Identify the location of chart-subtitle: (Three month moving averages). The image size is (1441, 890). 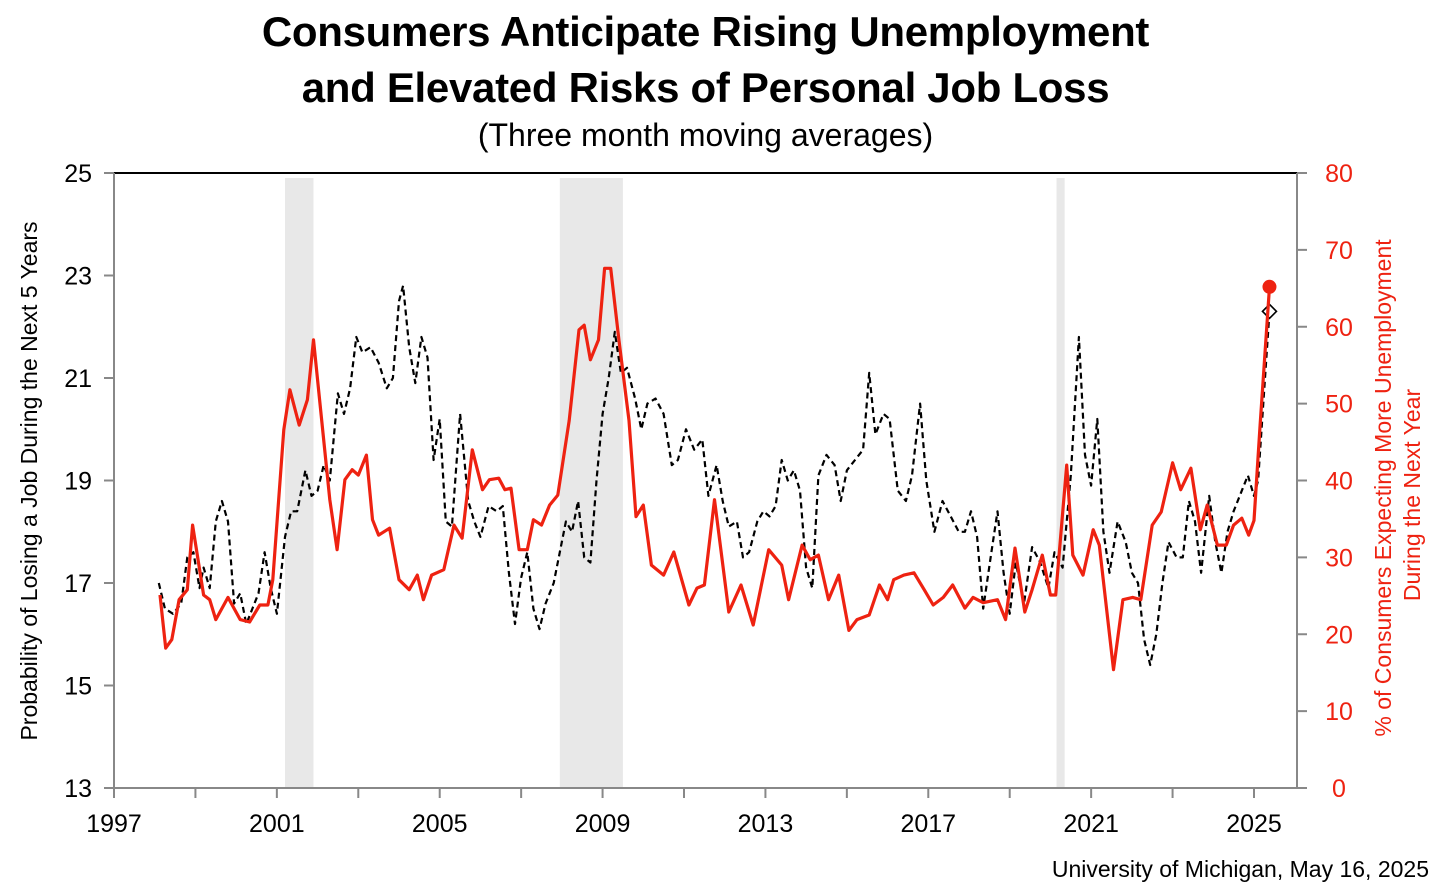
(705, 135).